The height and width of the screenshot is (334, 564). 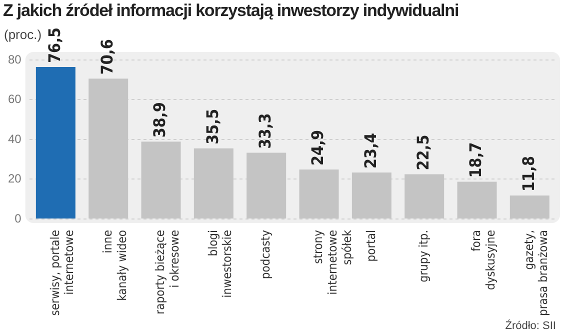 What do you see at coordinates (15, 59) in the screenshot?
I see `y-tick-label: 80` at bounding box center [15, 59].